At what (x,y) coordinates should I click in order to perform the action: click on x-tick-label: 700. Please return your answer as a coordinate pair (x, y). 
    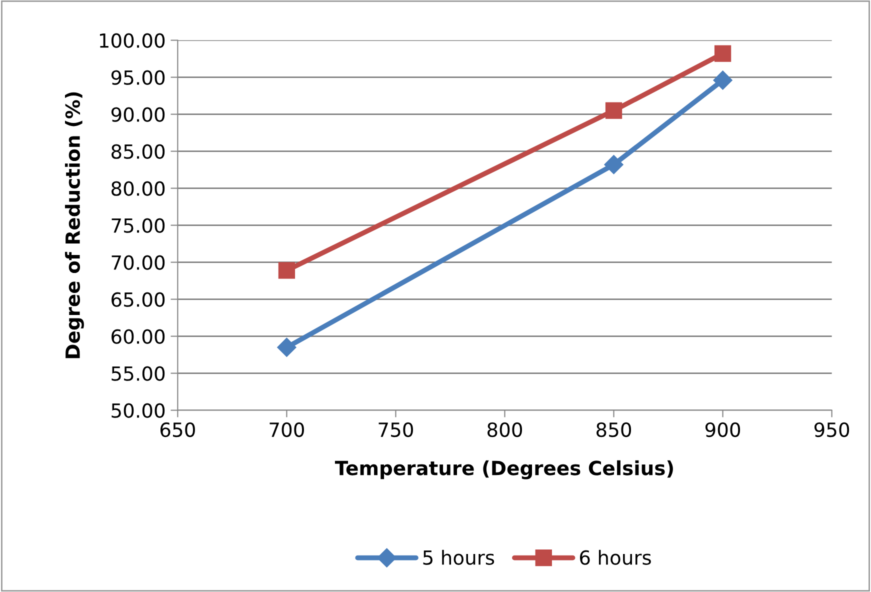
    Looking at the image, I should click on (287, 430).